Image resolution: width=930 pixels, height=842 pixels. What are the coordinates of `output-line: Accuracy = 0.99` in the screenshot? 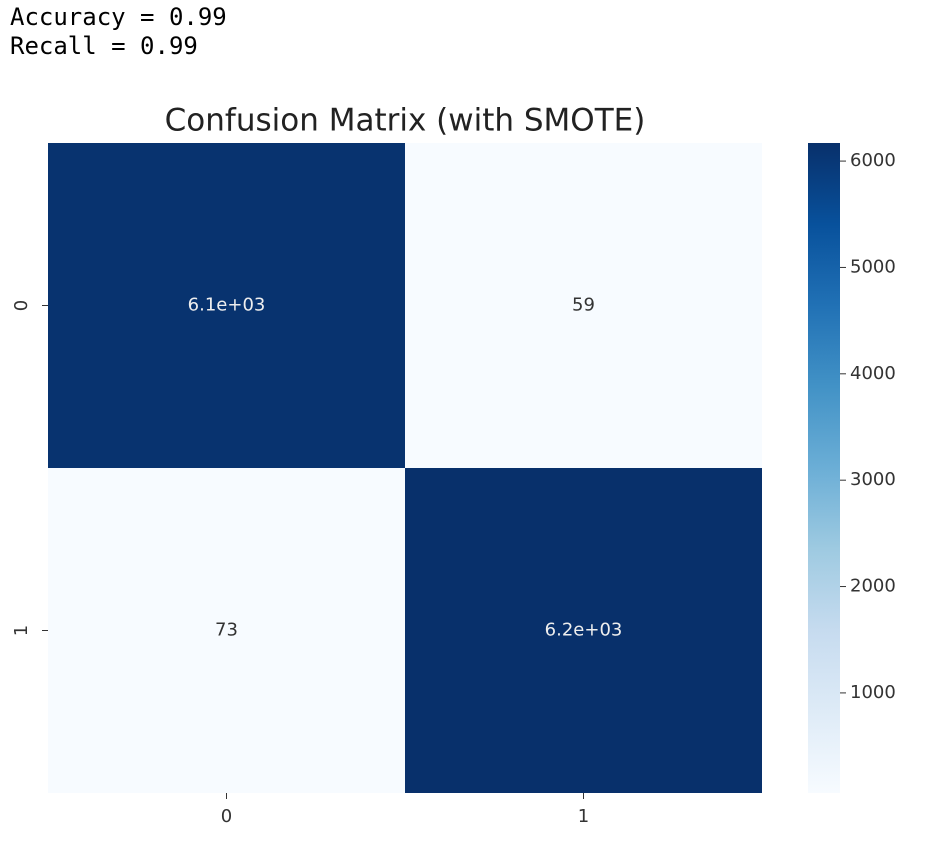 It's located at (118, 17).